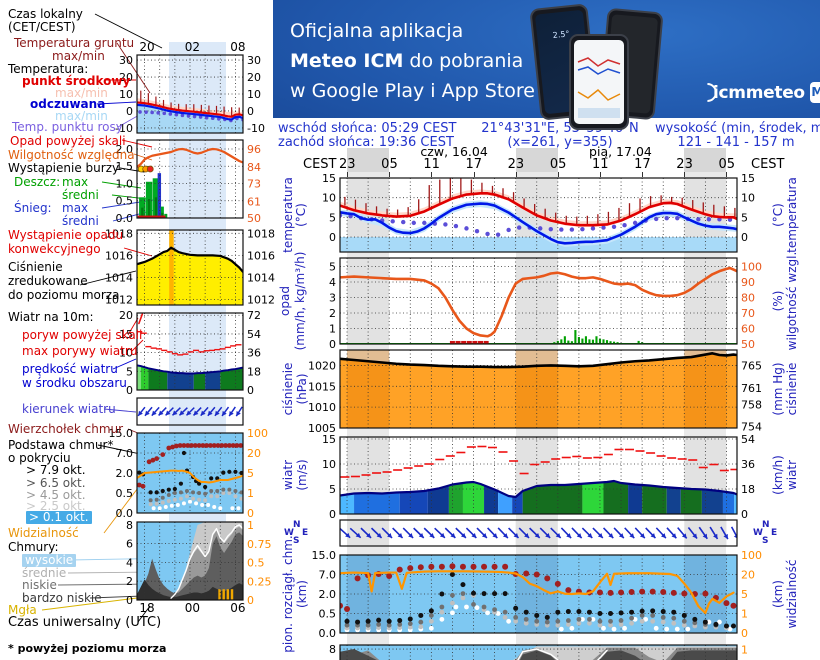  What do you see at coordinates (254, 184) in the screenshot?
I see `svg-text: 73` at bounding box center [254, 184].